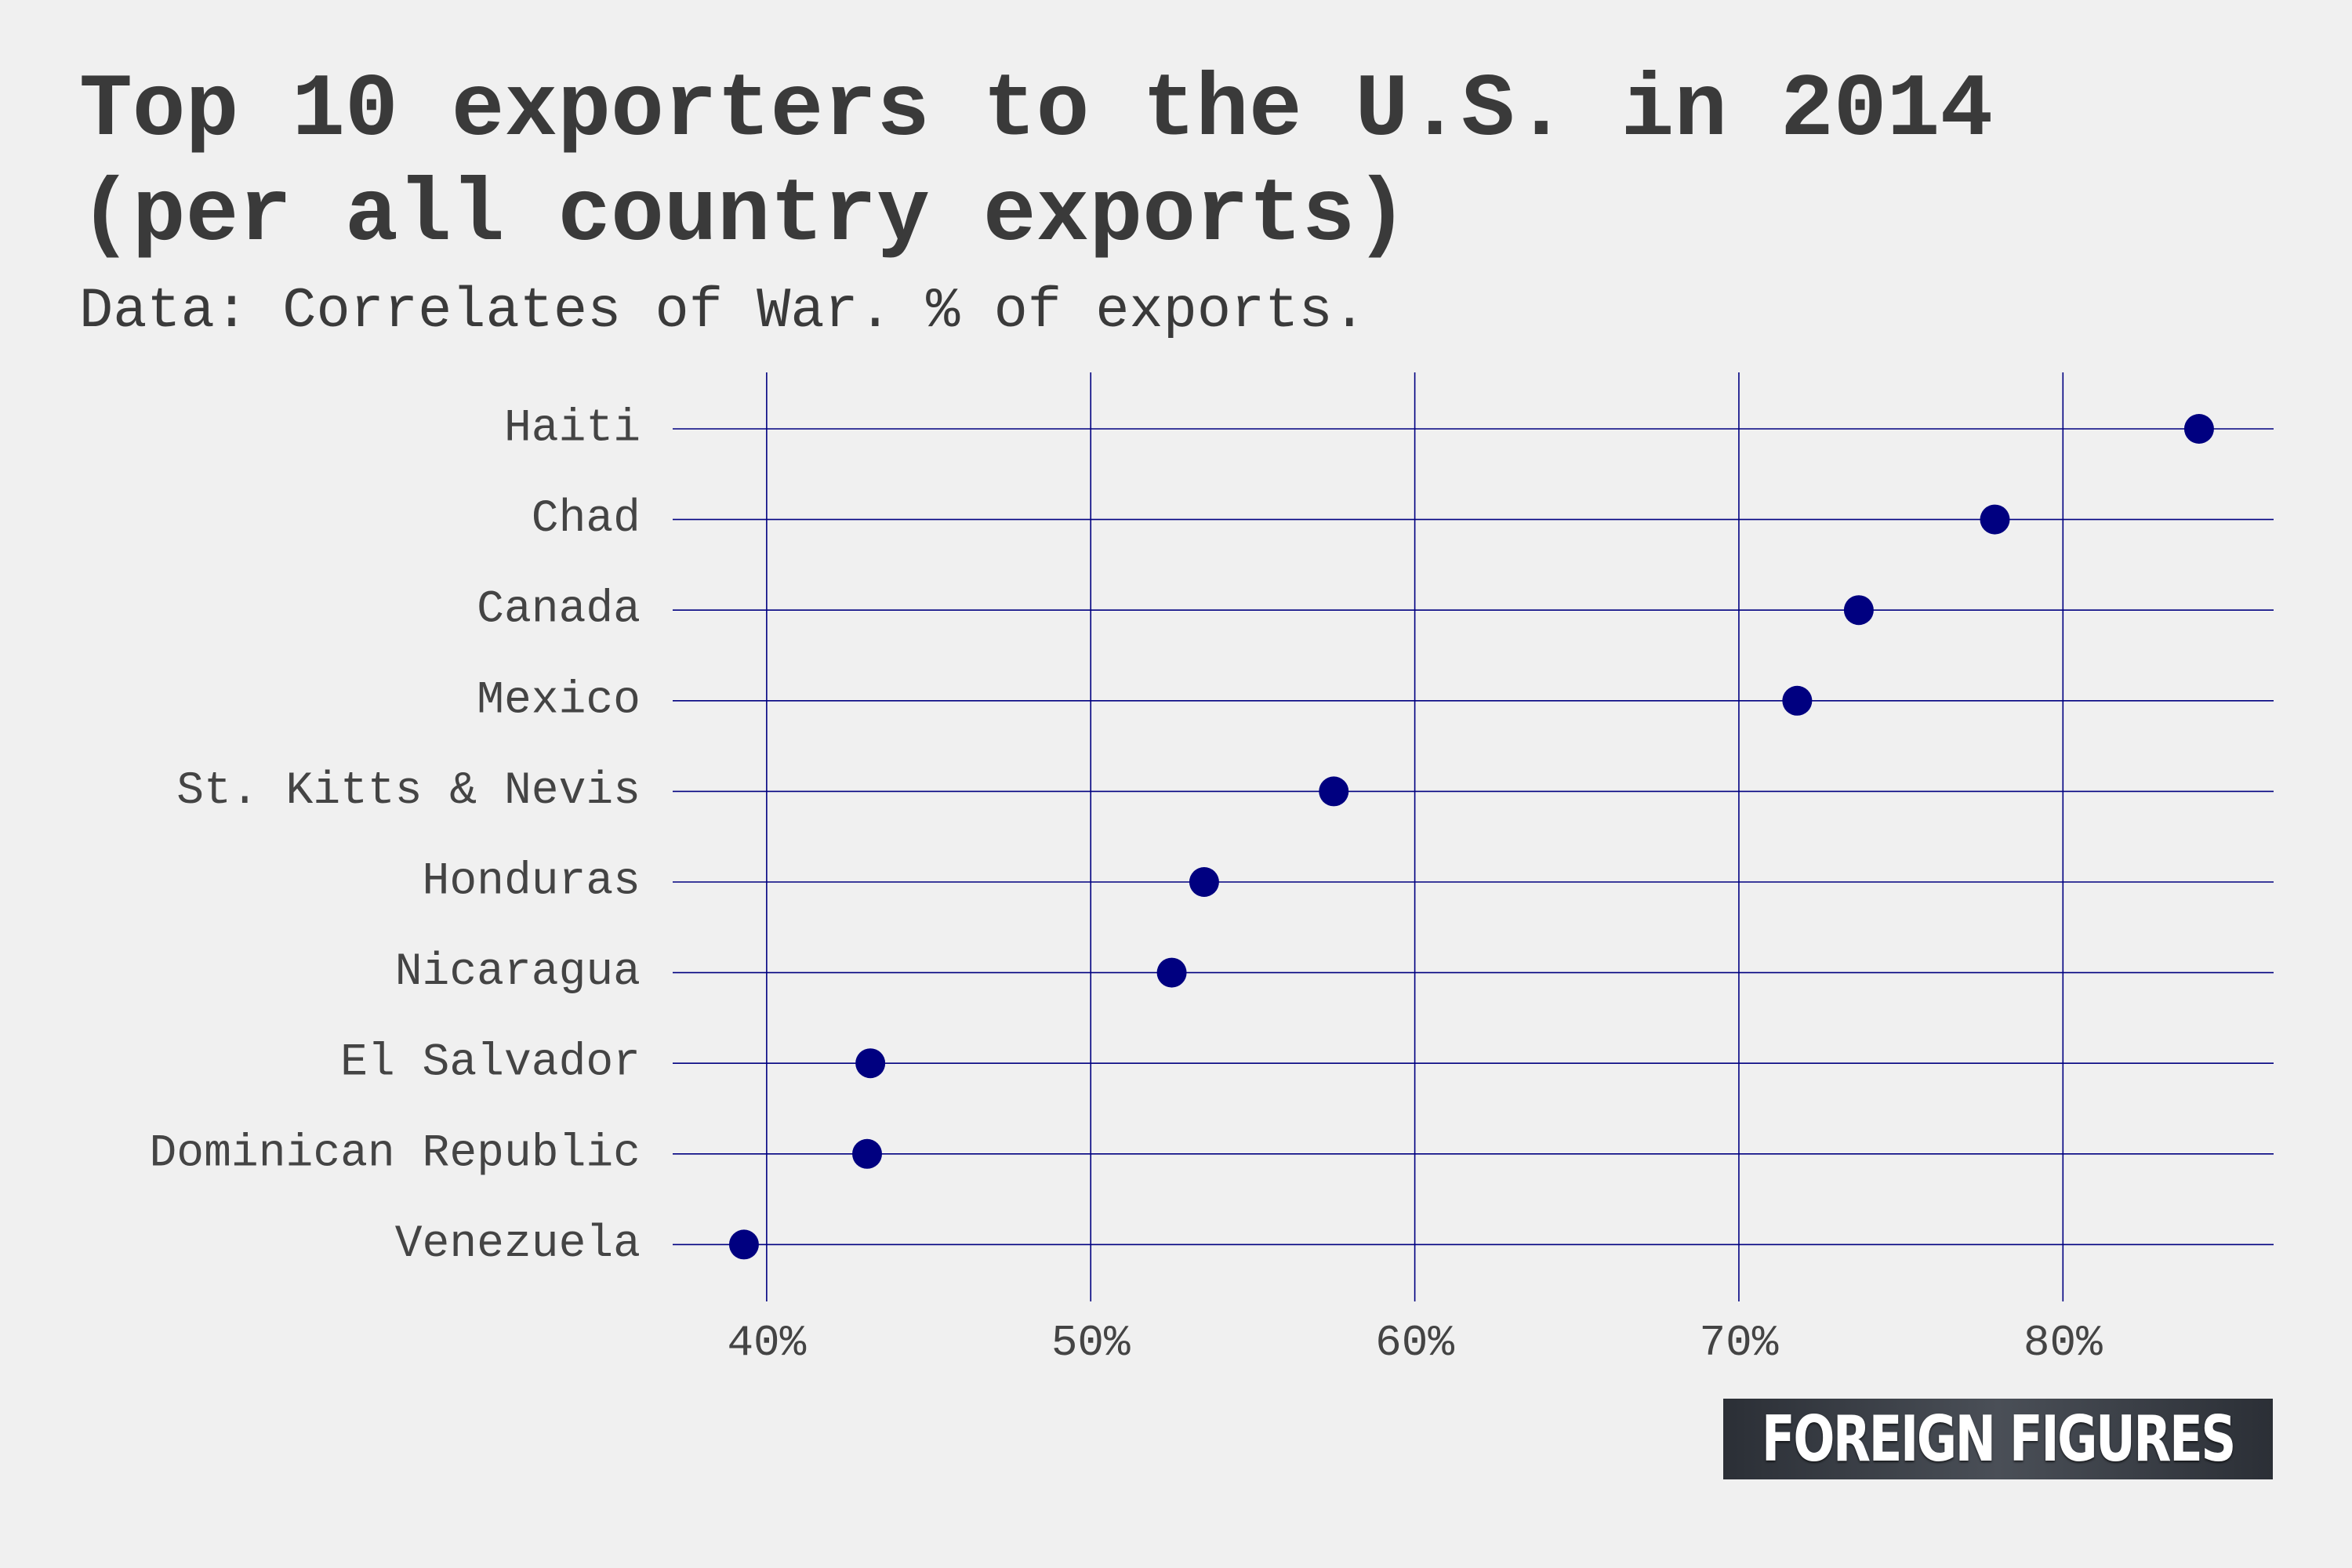  What do you see at coordinates (1858, 610) in the screenshot?
I see `data-point-canada` at bounding box center [1858, 610].